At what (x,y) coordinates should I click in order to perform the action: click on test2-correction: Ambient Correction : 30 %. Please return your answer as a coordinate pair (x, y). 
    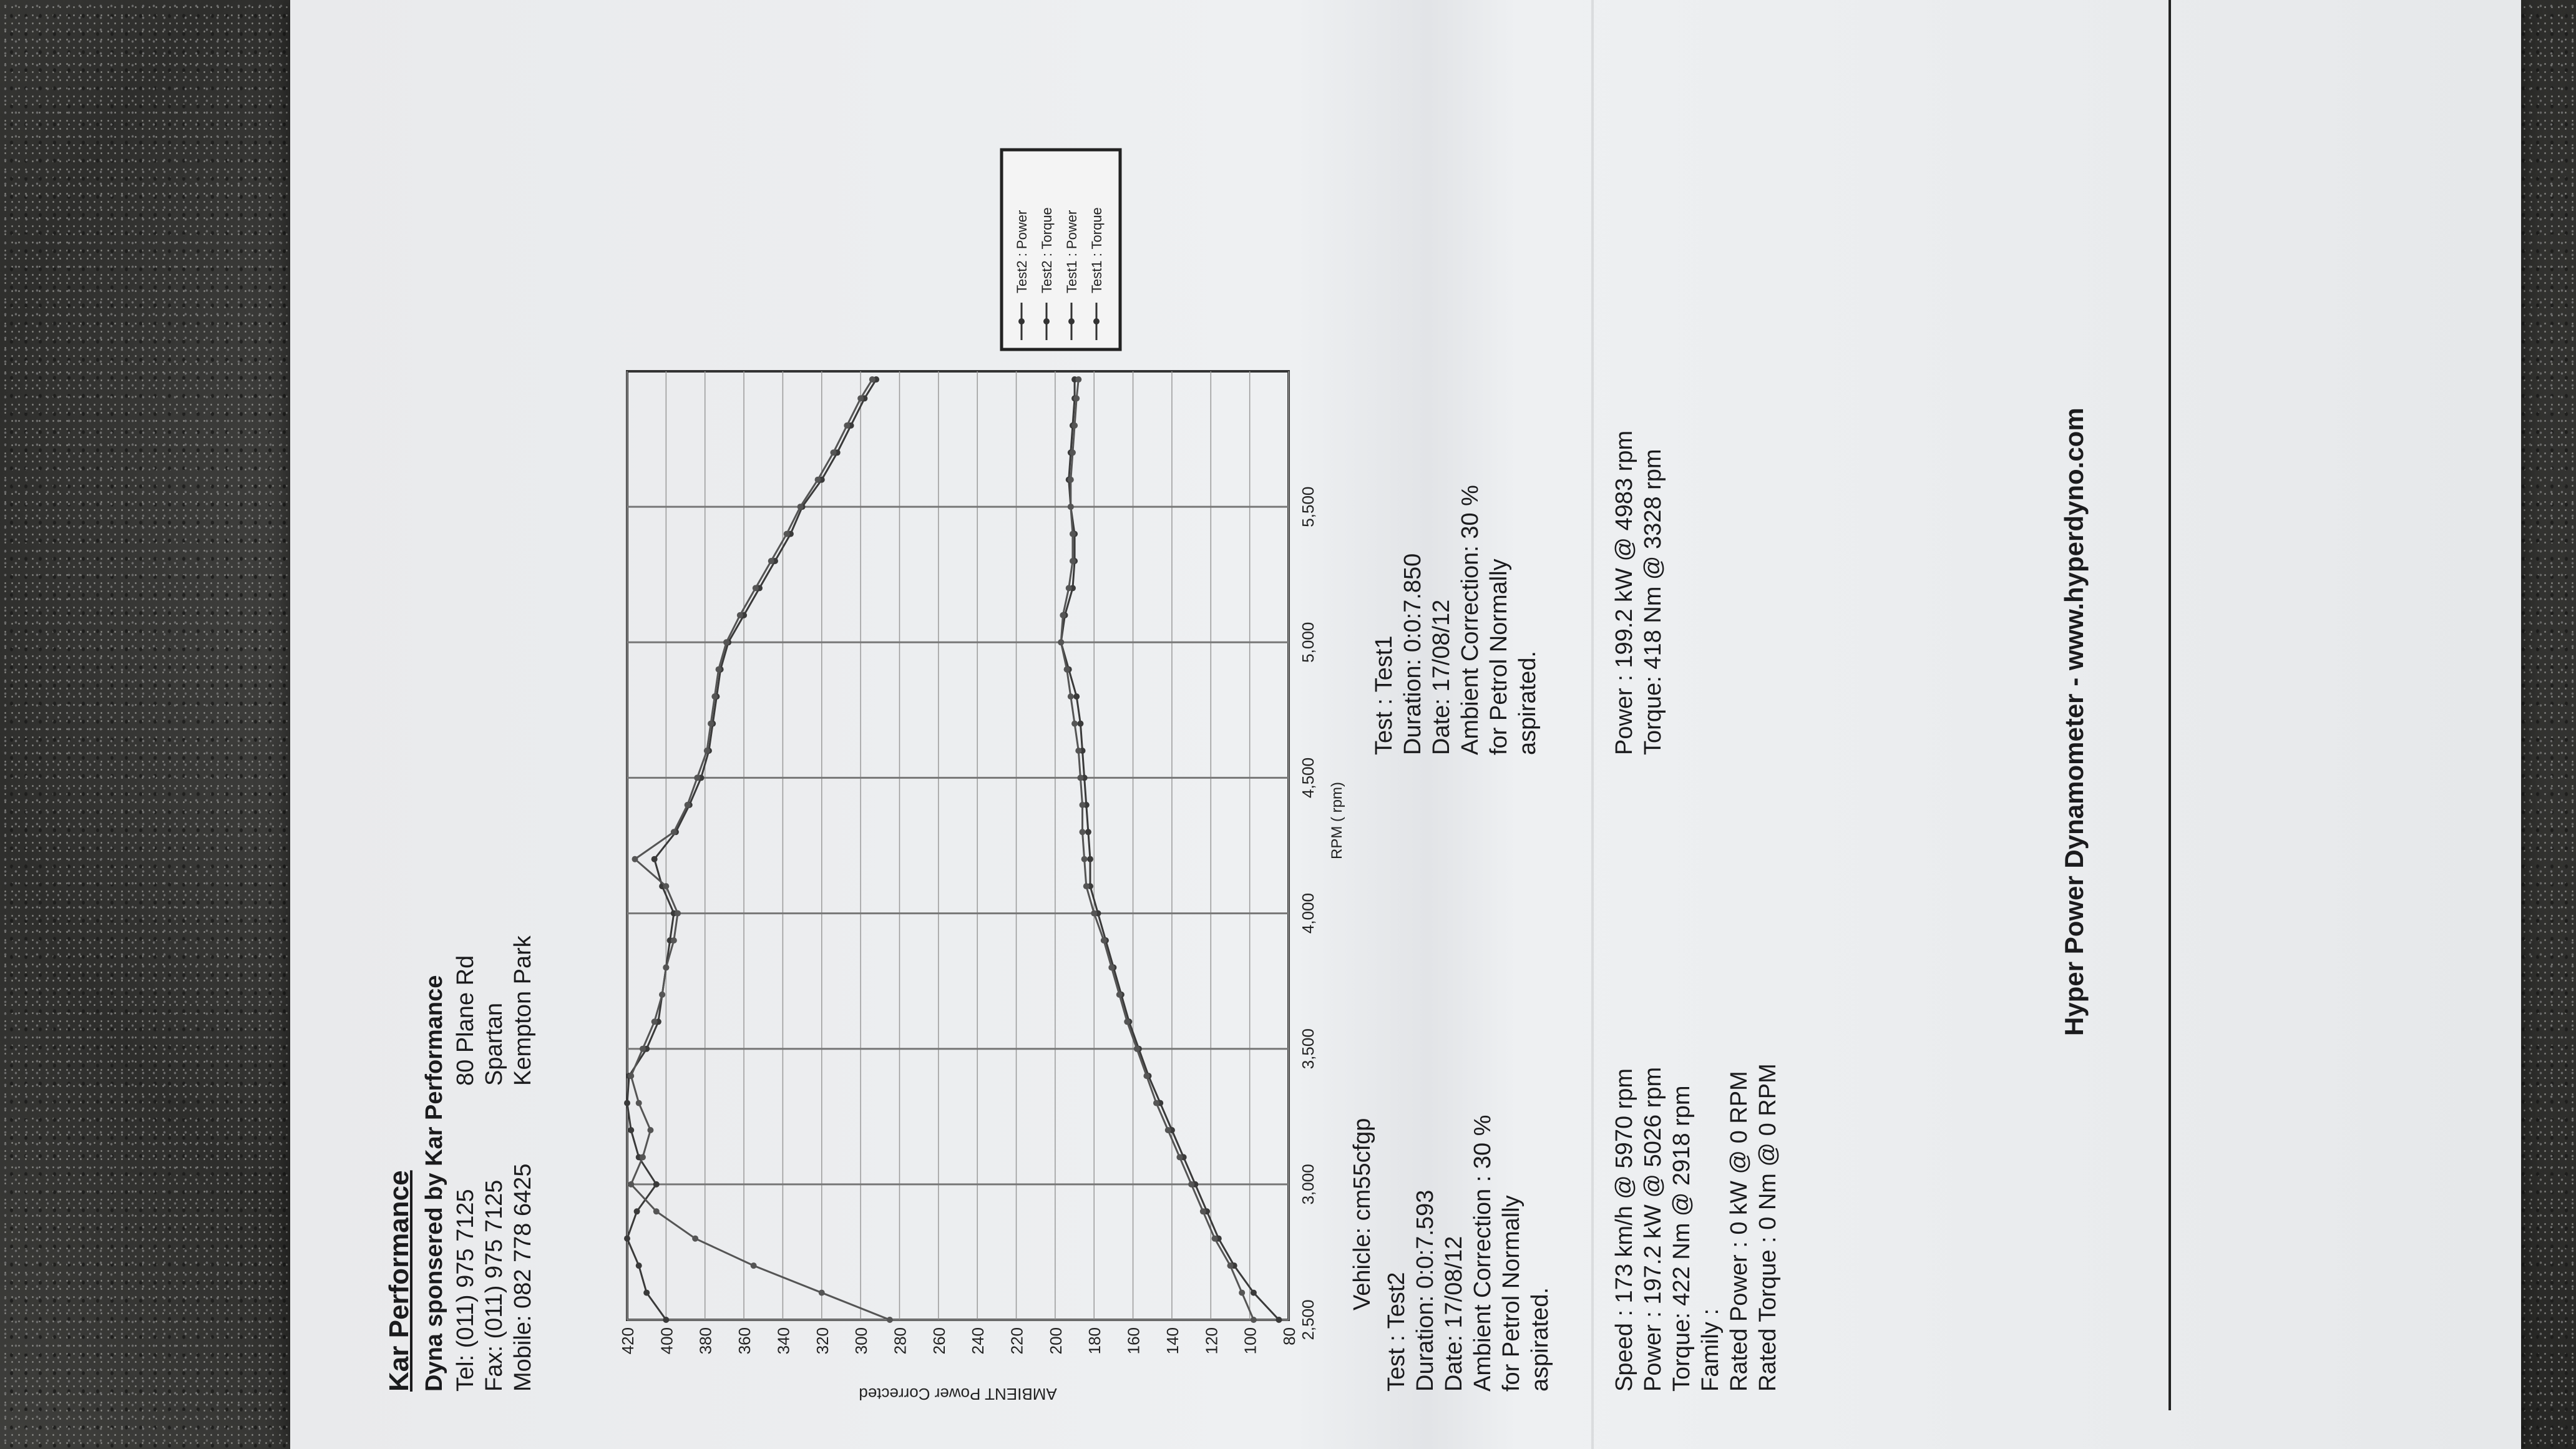
    Looking at the image, I should click on (1483, 1253).